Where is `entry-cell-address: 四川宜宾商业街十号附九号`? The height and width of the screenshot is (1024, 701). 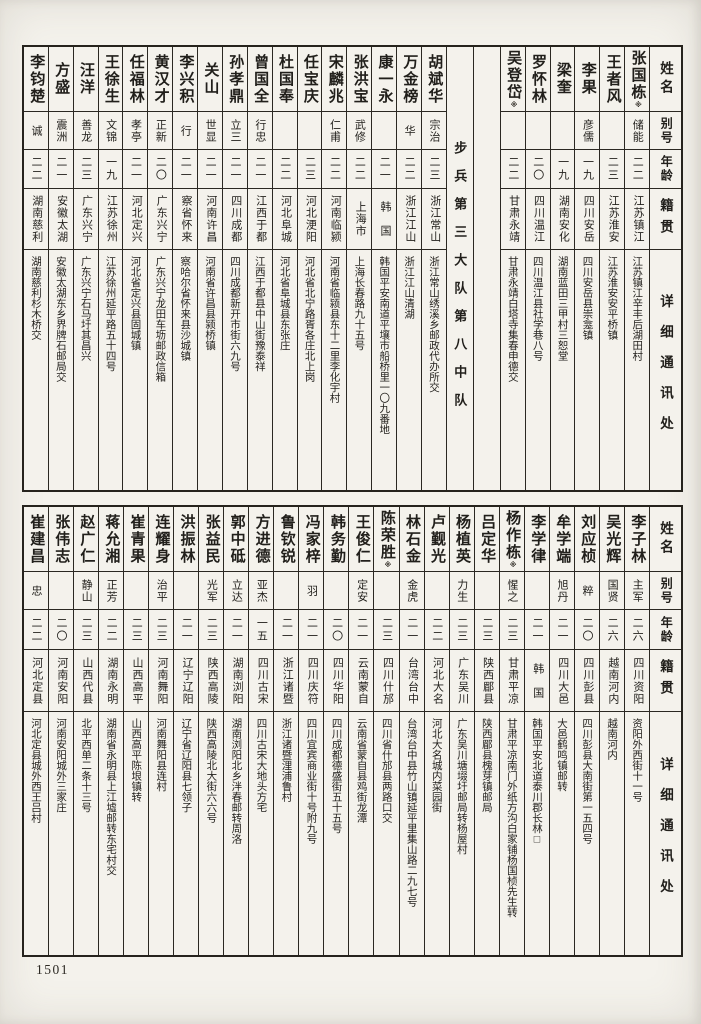
entry-cell-address: 四川宜宾商业街十号附九号 is located at coordinates (311, 833).